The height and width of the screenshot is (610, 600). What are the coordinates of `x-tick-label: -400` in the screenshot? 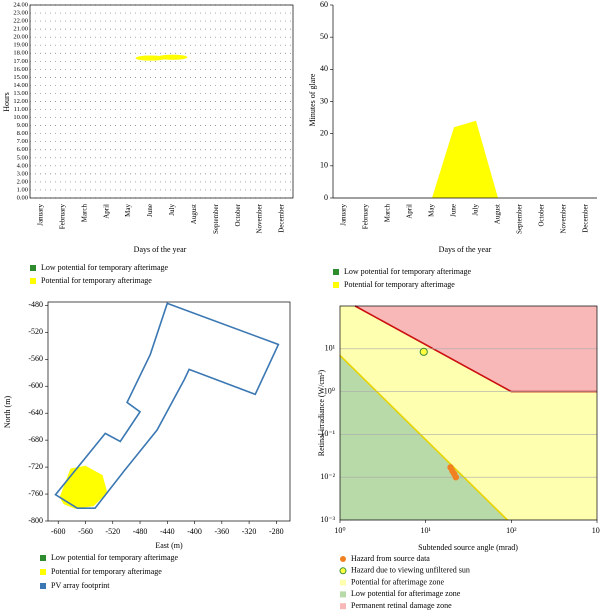 It's located at (194, 531).